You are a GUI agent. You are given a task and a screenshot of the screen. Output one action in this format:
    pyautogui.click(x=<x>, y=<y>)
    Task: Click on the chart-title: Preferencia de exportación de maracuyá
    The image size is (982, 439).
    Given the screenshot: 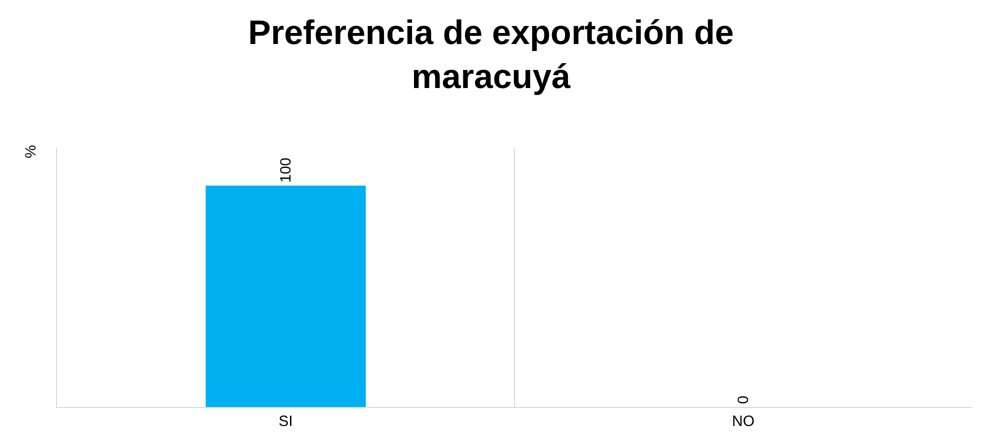 What is the action you would take?
    pyautogui.click(x=491, y=55)
    